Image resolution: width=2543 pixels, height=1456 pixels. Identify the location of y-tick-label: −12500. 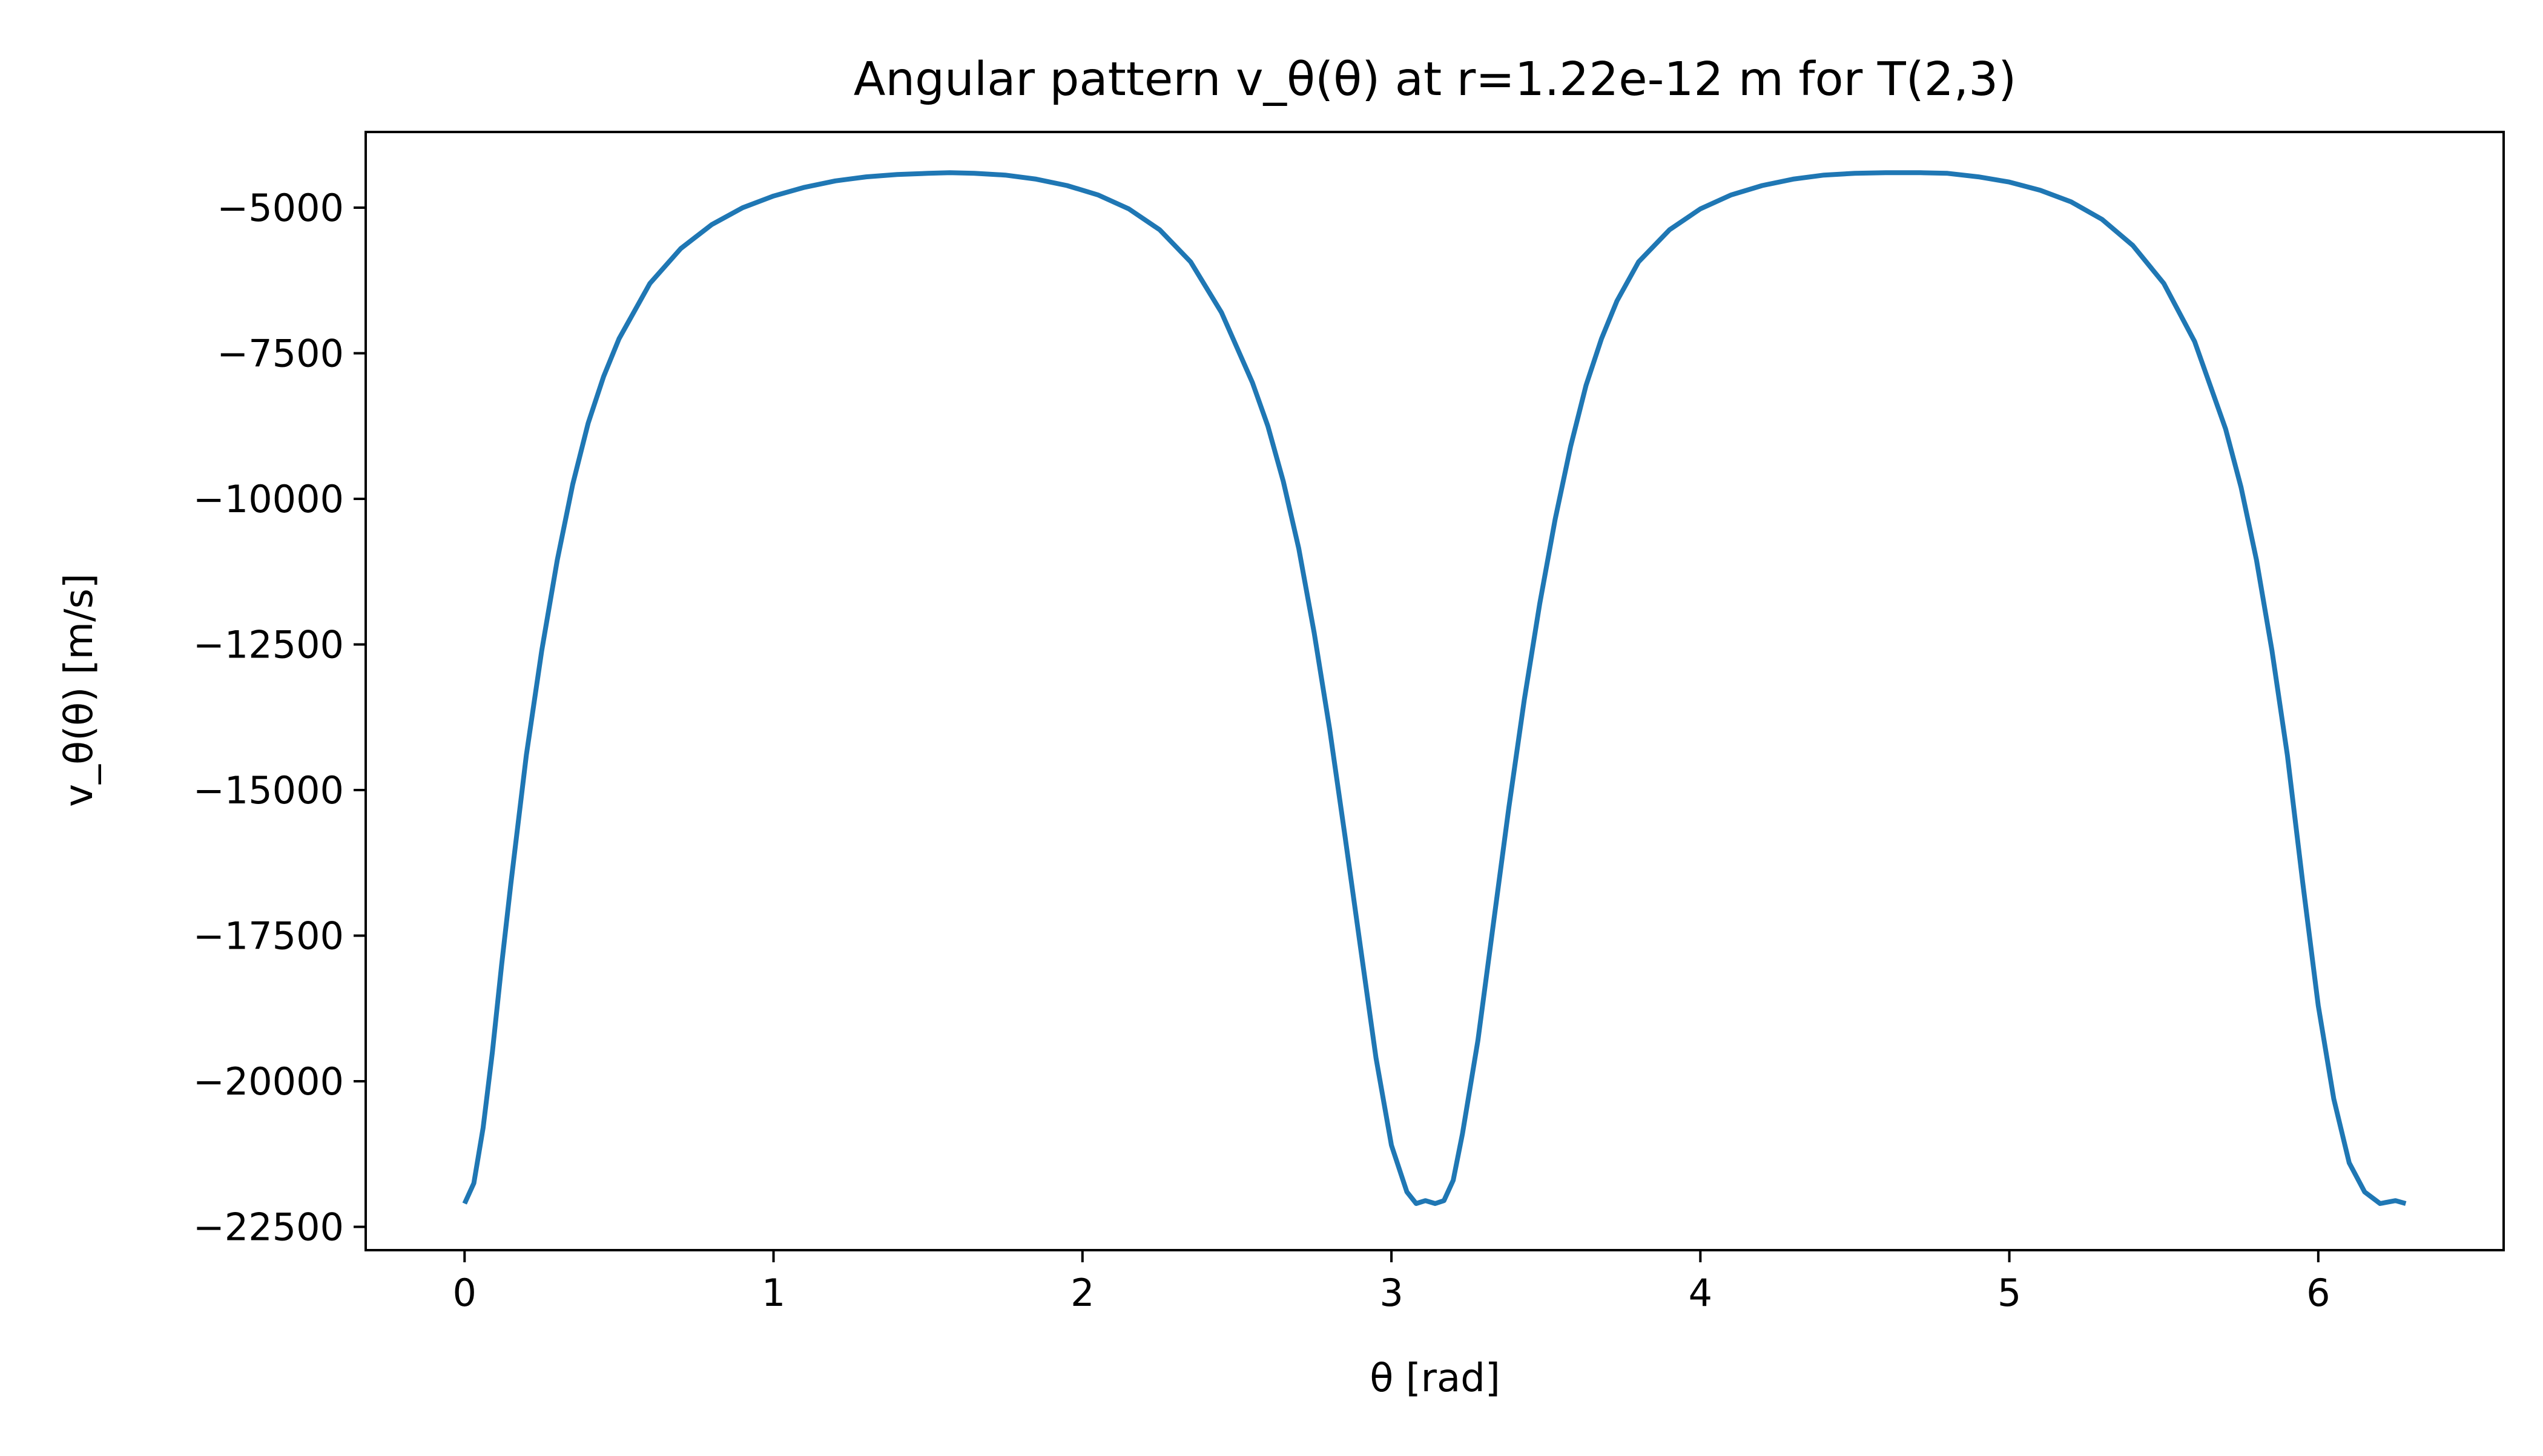
(268, 645).